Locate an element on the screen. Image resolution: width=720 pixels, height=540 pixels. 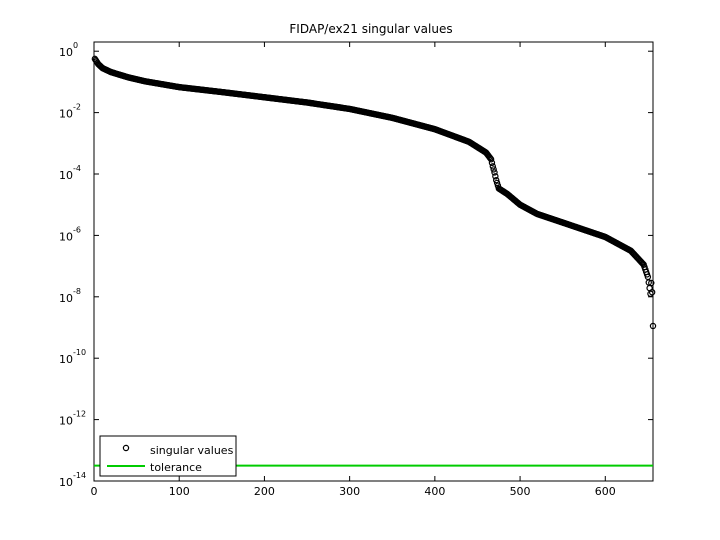
legend: singular values tolerance is located at coordinates (168, 456).